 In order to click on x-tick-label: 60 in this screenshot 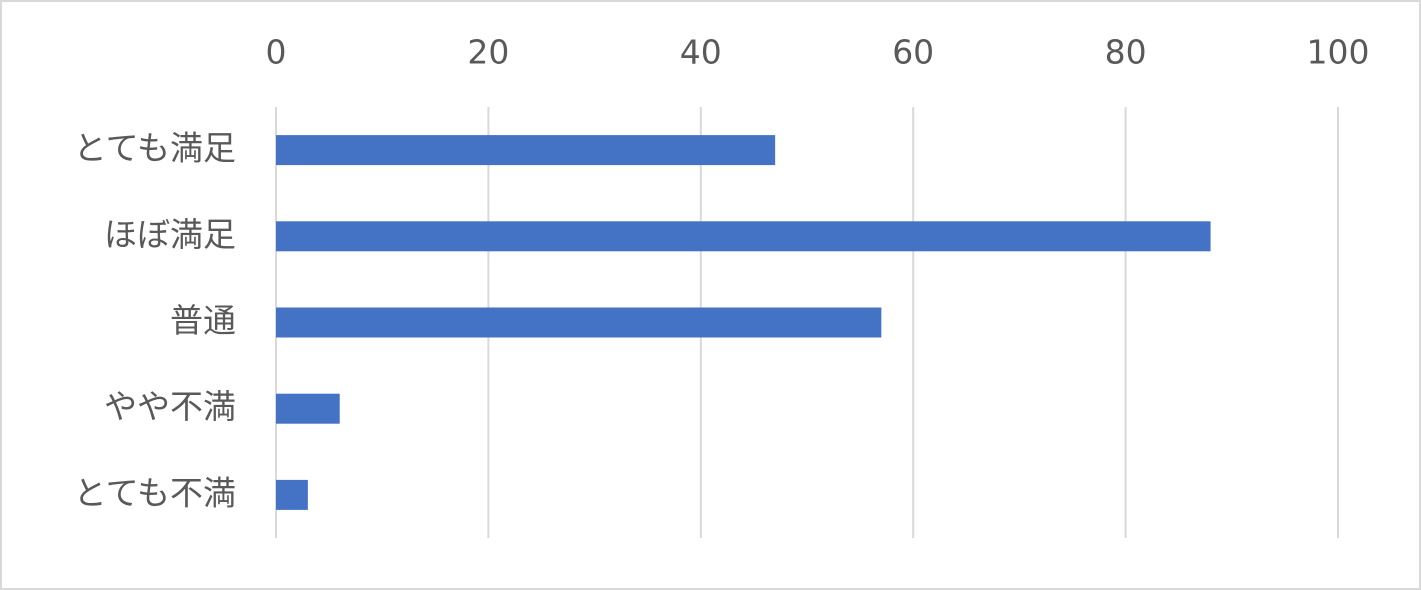, I will do `click(913, 52)`.